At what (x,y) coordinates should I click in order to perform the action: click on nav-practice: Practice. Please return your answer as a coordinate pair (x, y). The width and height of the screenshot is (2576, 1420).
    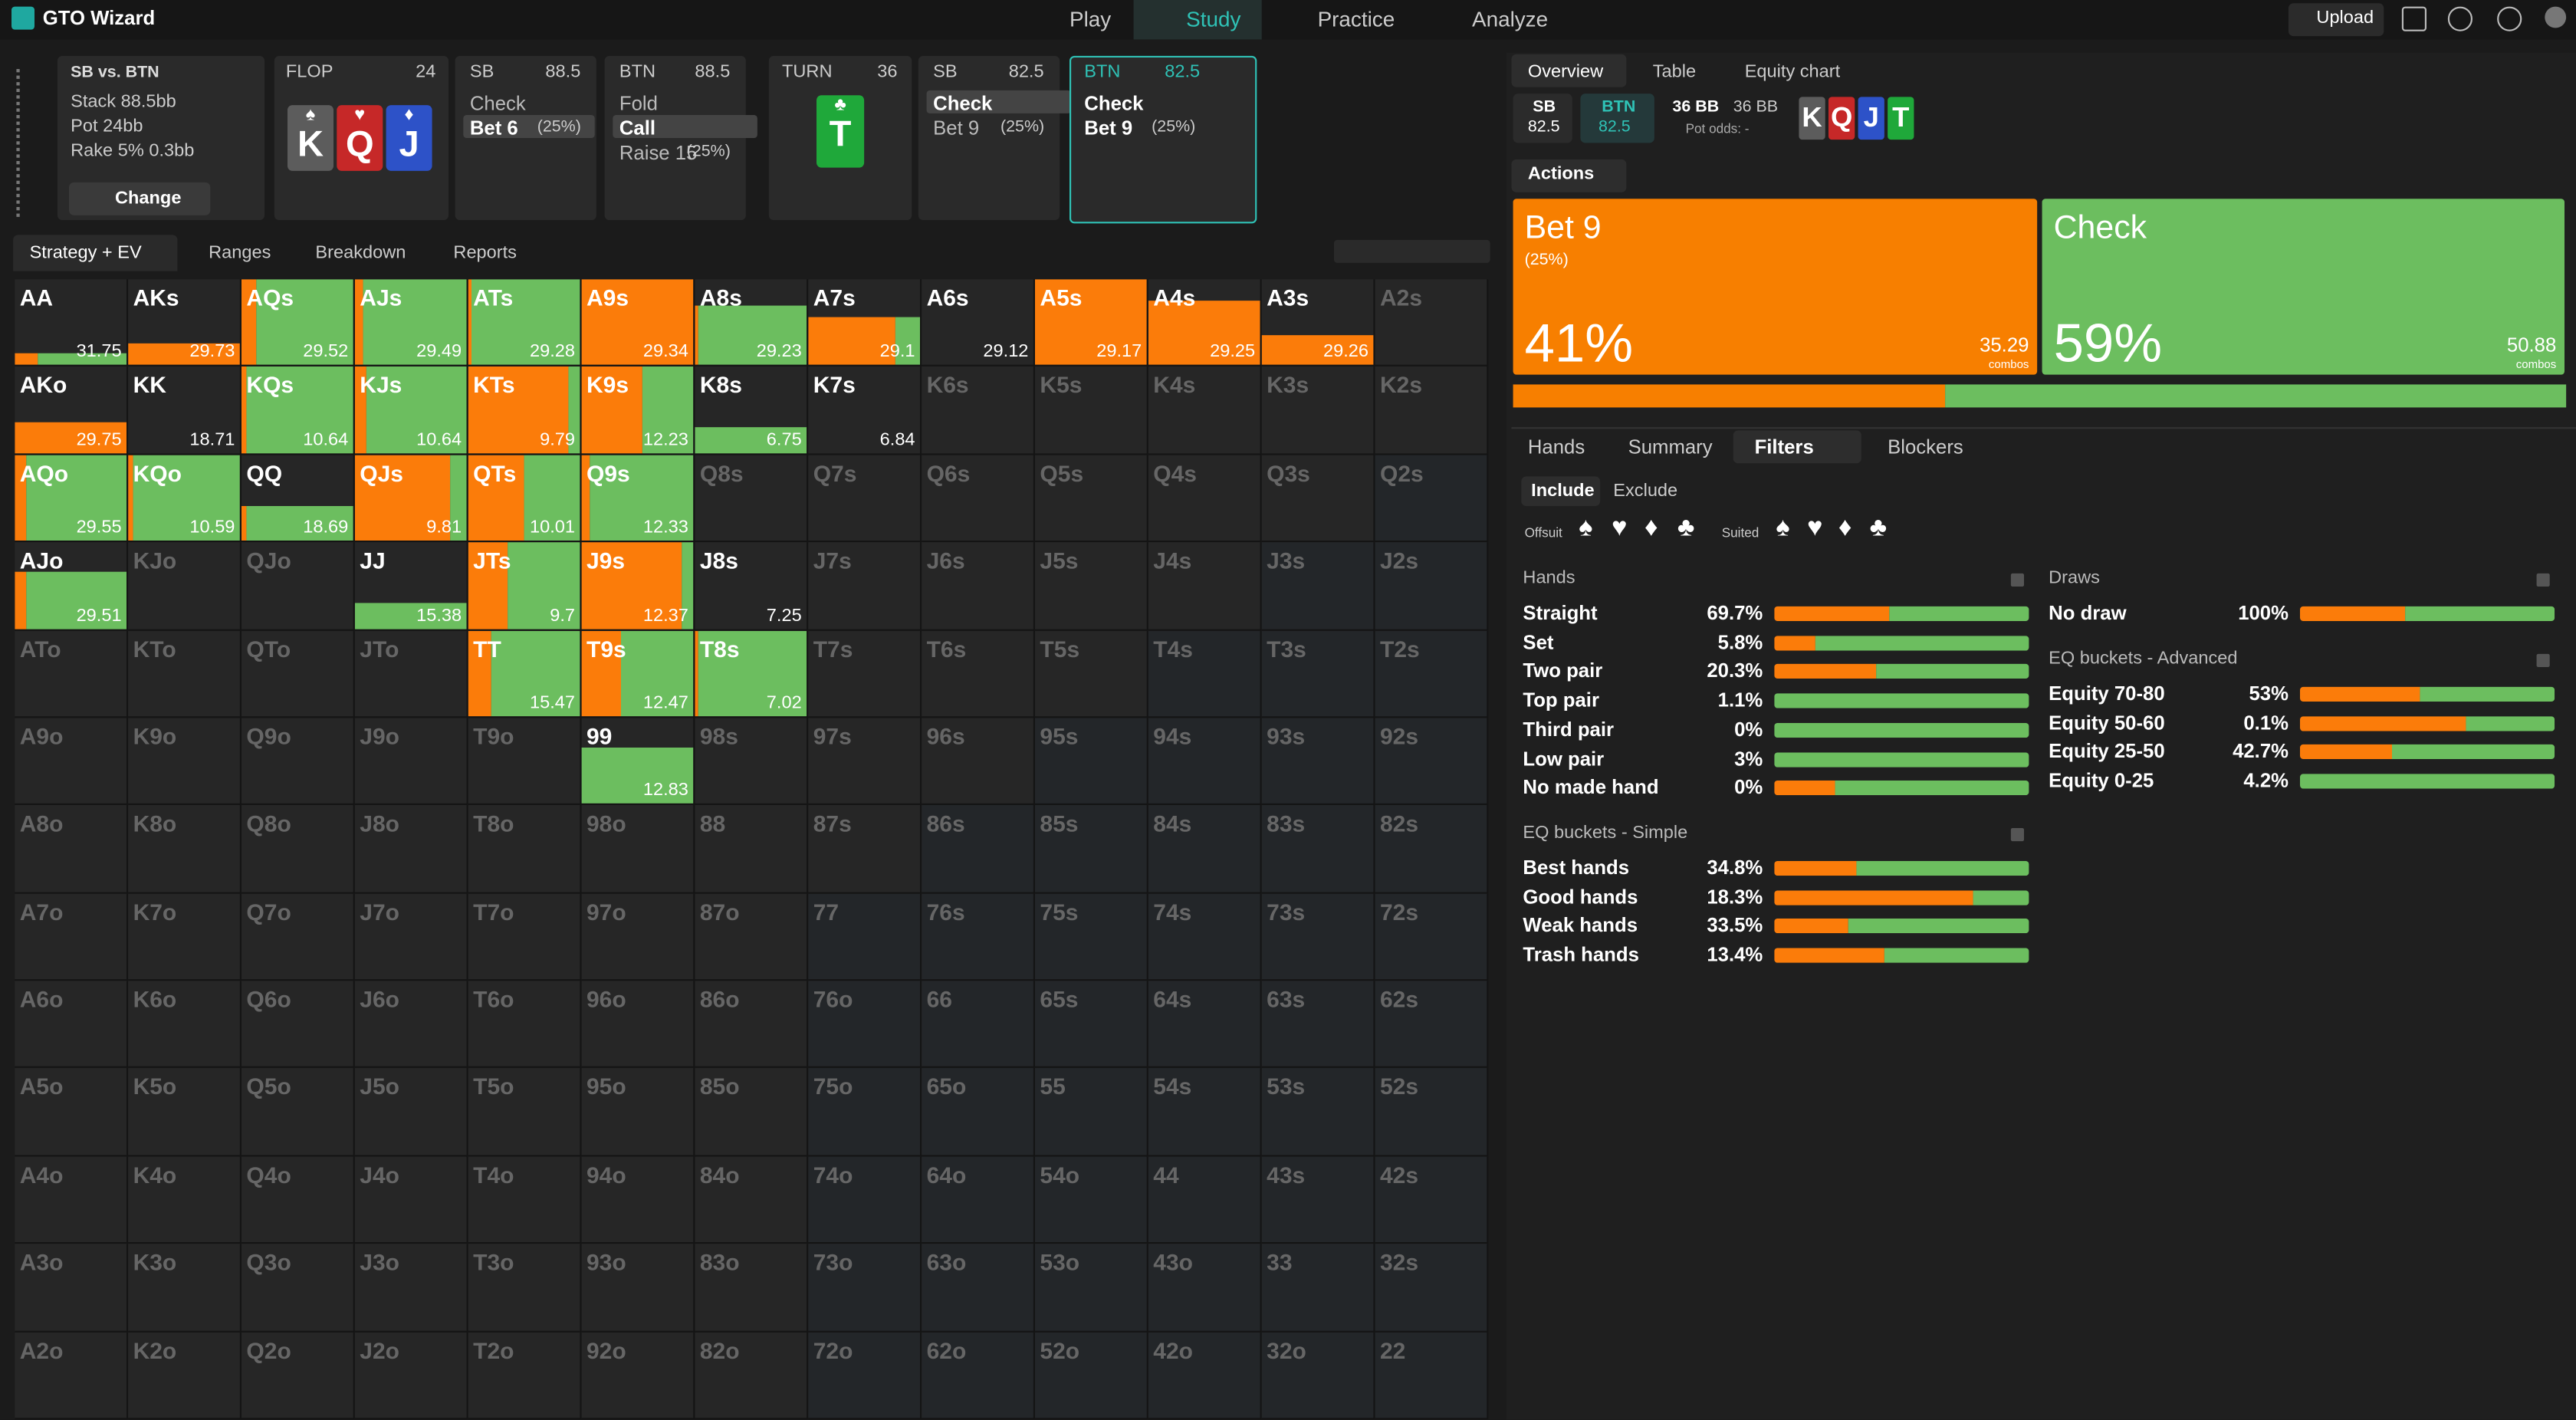
    Looking at the image, I should click on (1356, 18).